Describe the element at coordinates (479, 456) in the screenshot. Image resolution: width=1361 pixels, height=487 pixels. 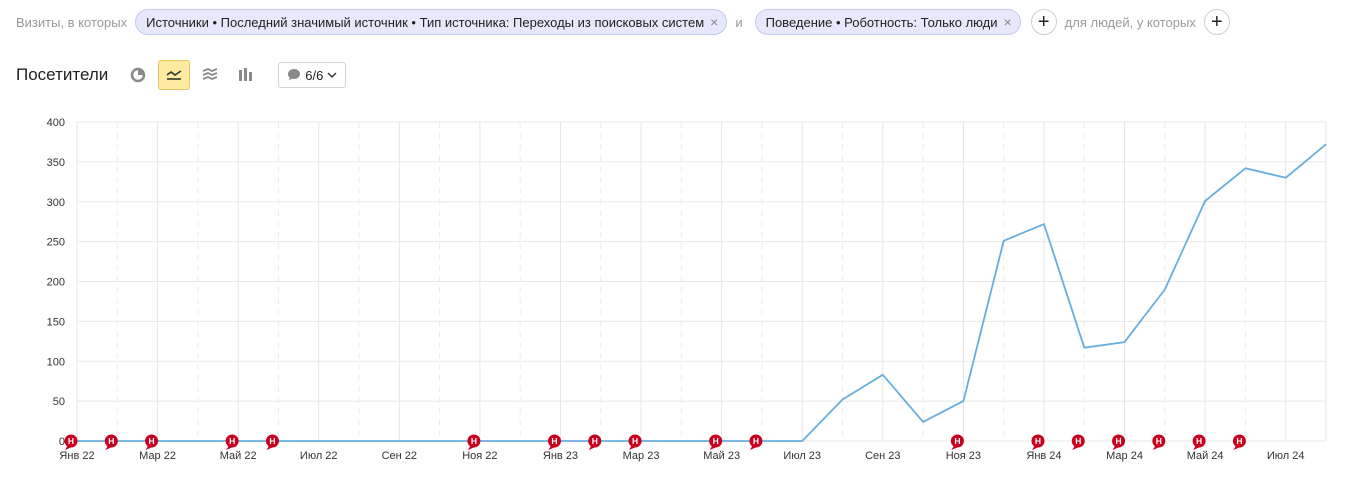
I see `x-tick-label: Ноя 22` at that location.